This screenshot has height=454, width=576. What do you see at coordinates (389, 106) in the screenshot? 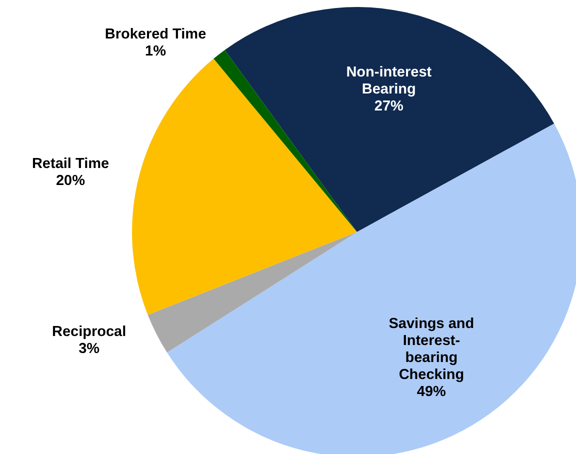
I see `data-label: 27%` at bounding box center [389, 106].